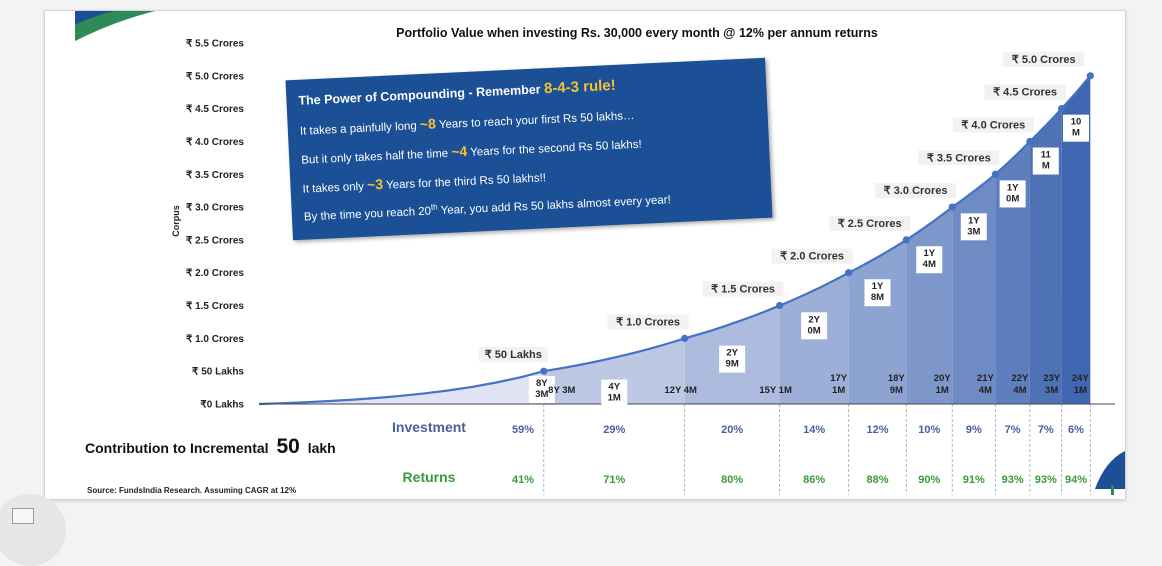 The width and height of the screenshot is (1162, 566). I want to click on returns-value: 86%, so click(814, 480).